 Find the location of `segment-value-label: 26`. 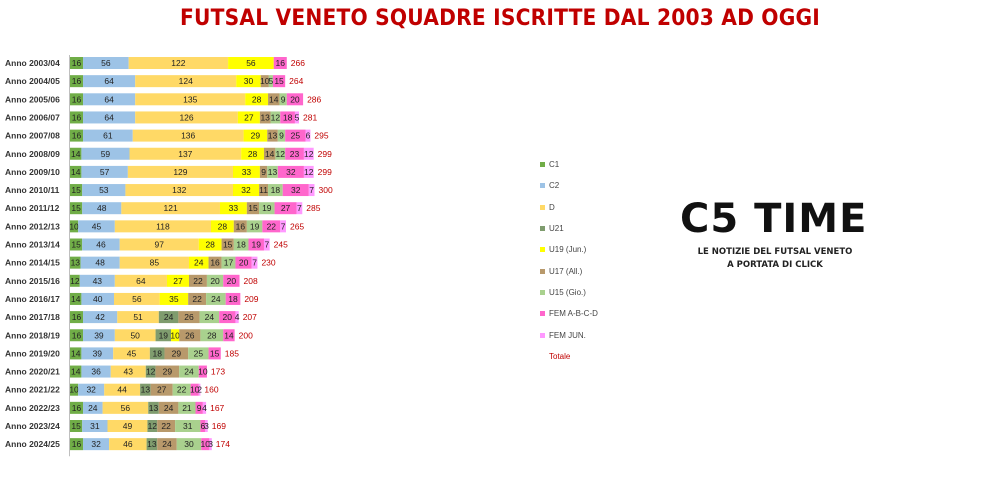

segment-value-label: 26 is located at coordinates (190, 335).